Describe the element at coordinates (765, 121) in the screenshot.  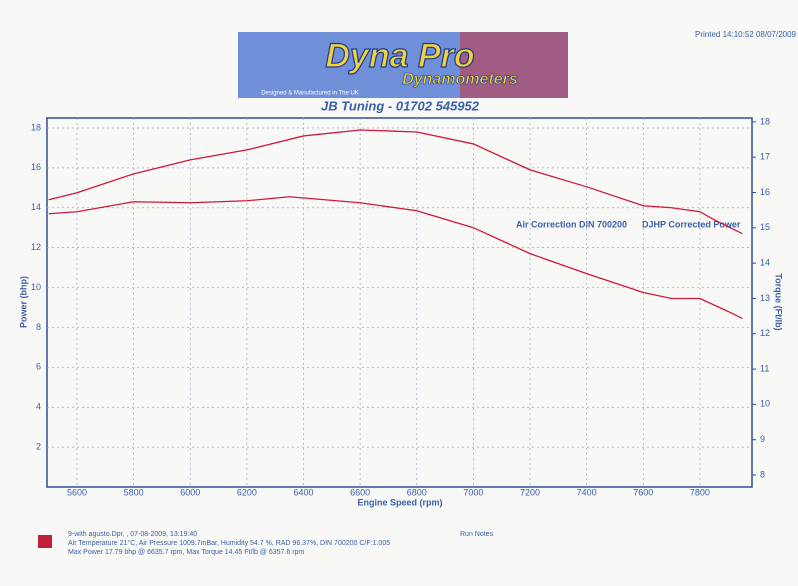
I see `y2-tick-label: 18` at that location.